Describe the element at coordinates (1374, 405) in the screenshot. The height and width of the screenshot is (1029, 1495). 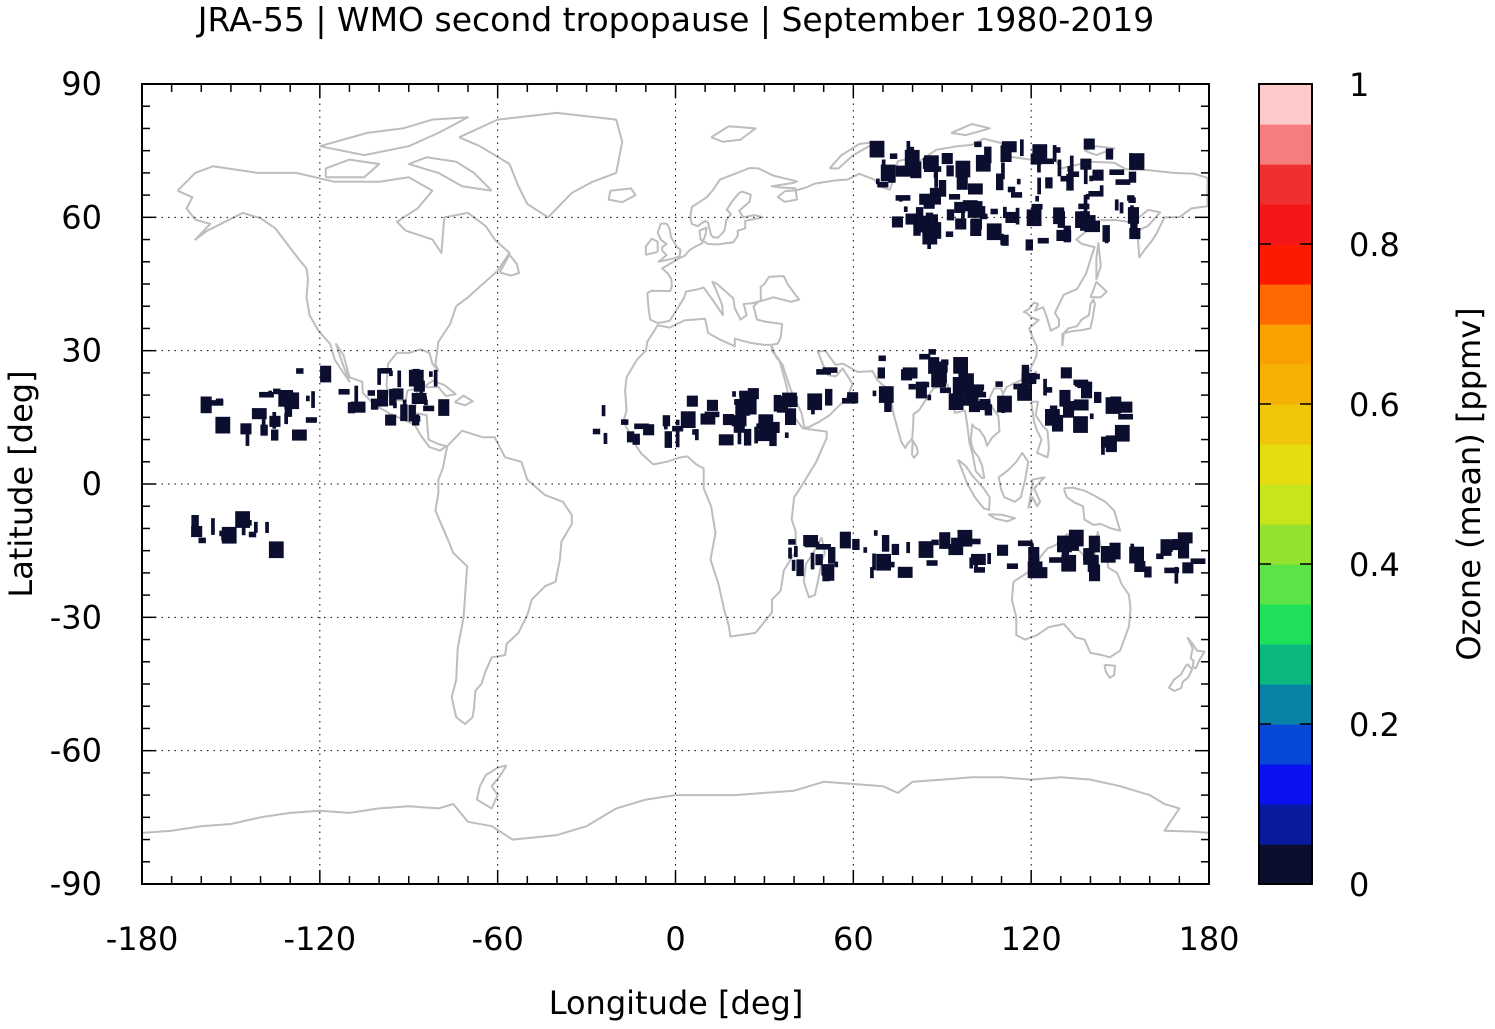
I see `colorbar-tick-label: 0.6` at that location.